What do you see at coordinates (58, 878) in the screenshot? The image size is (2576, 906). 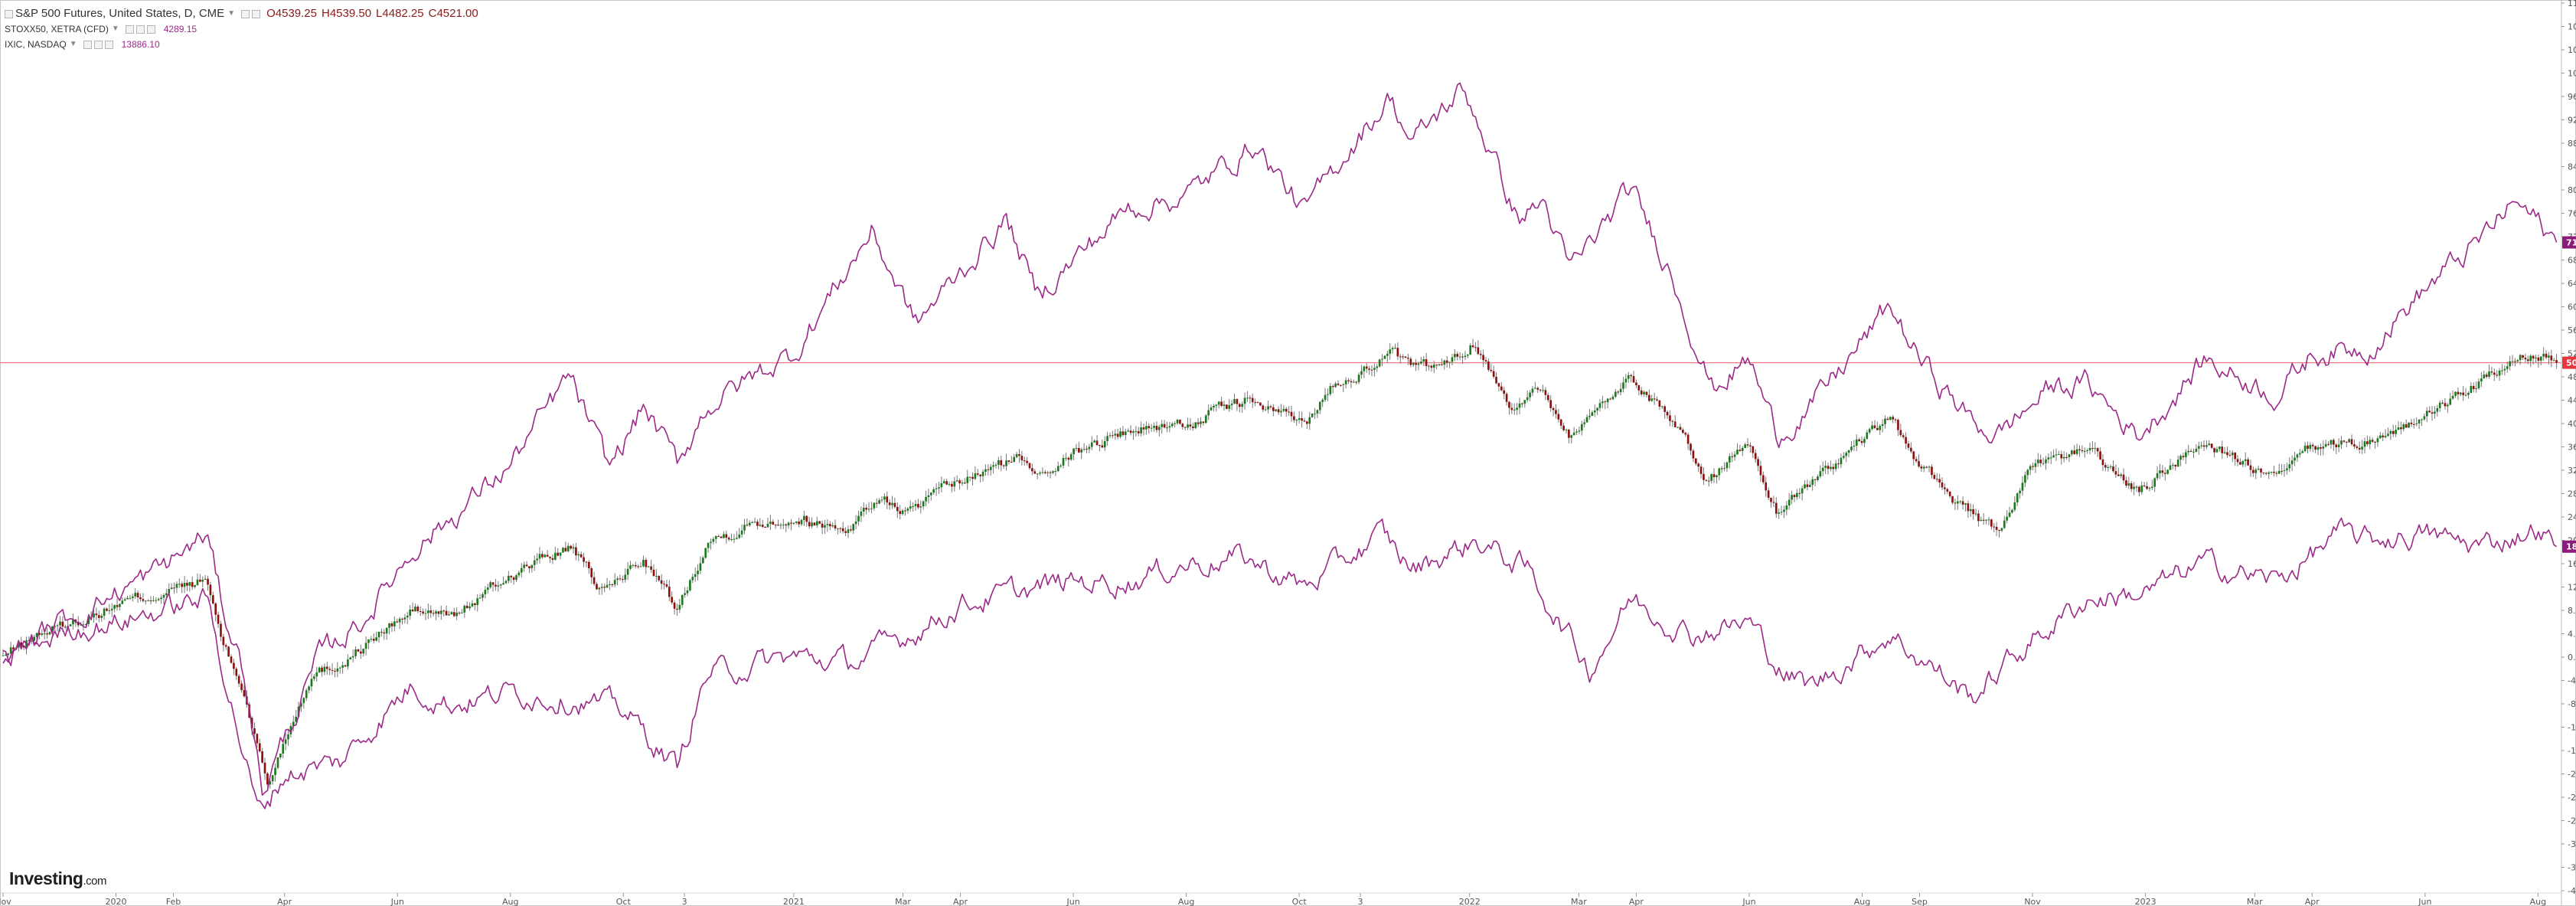 I see `investing-logo: Investing.com` at bounding box center [58, 878].